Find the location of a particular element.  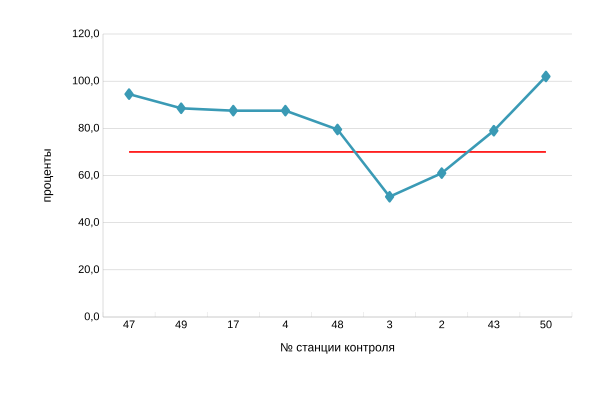

x-tick-label: 48 is located at coordinates (338, 324).